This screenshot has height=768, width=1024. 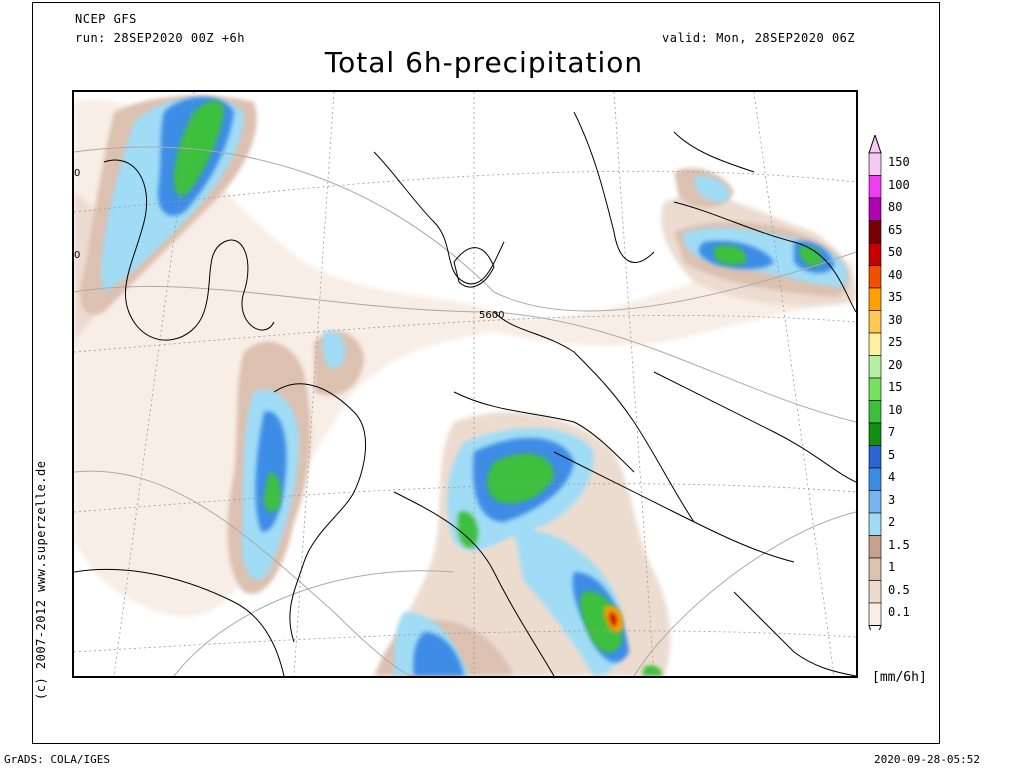 I want to click on legend-label: 3, so click(x=892, y=499).